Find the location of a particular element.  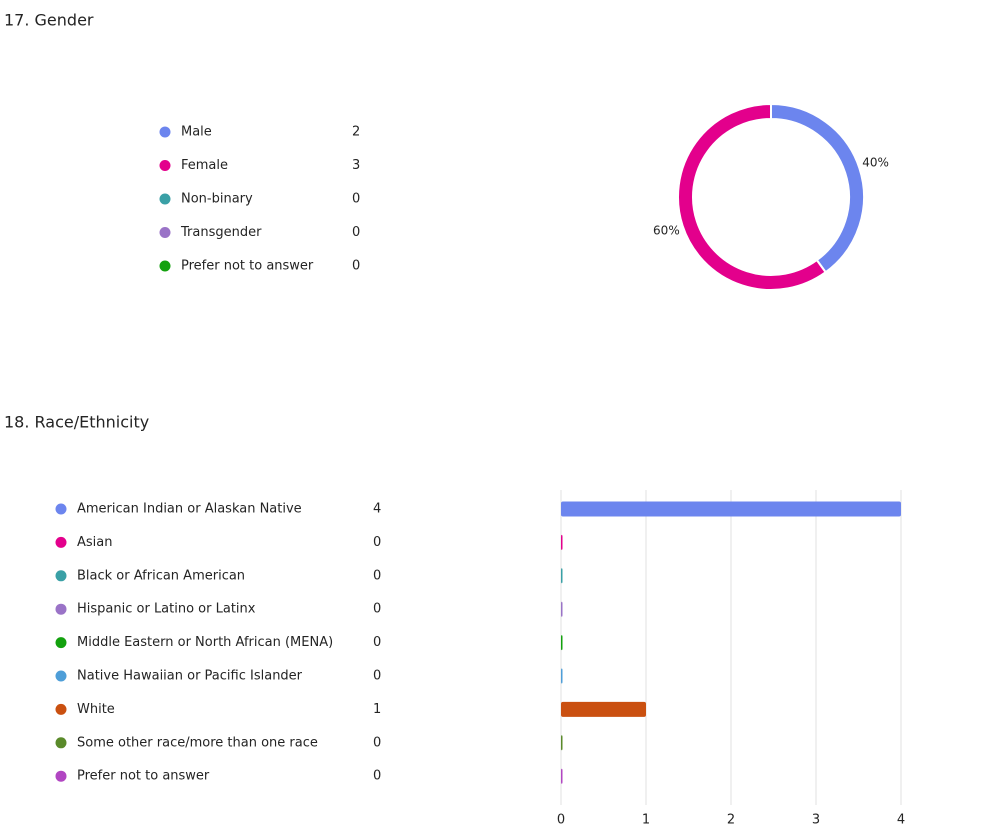

legend-label: Native Hawaiian or Pacific Islander is located at coordinates (190, 676).